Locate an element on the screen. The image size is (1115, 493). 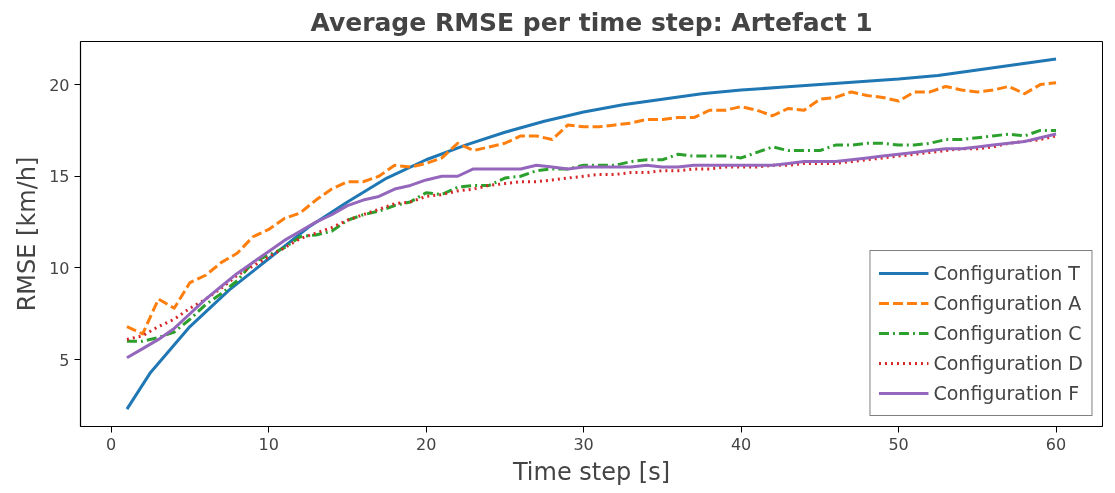
legend-label: Configuration F is located at coordinates (1006, 393).